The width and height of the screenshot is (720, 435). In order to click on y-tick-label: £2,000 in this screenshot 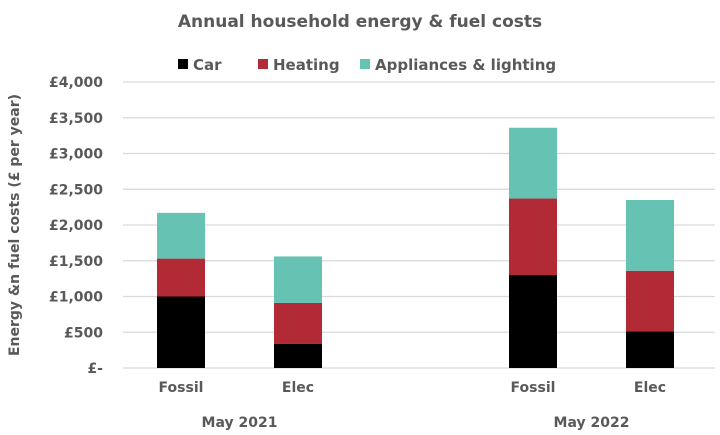, I will do `click(76, 226)`.